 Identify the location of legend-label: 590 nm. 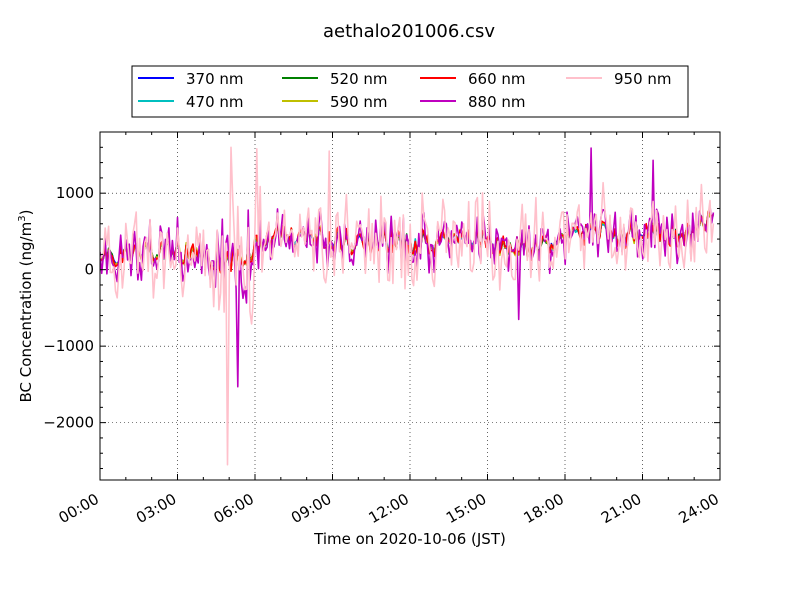
(359, 102).